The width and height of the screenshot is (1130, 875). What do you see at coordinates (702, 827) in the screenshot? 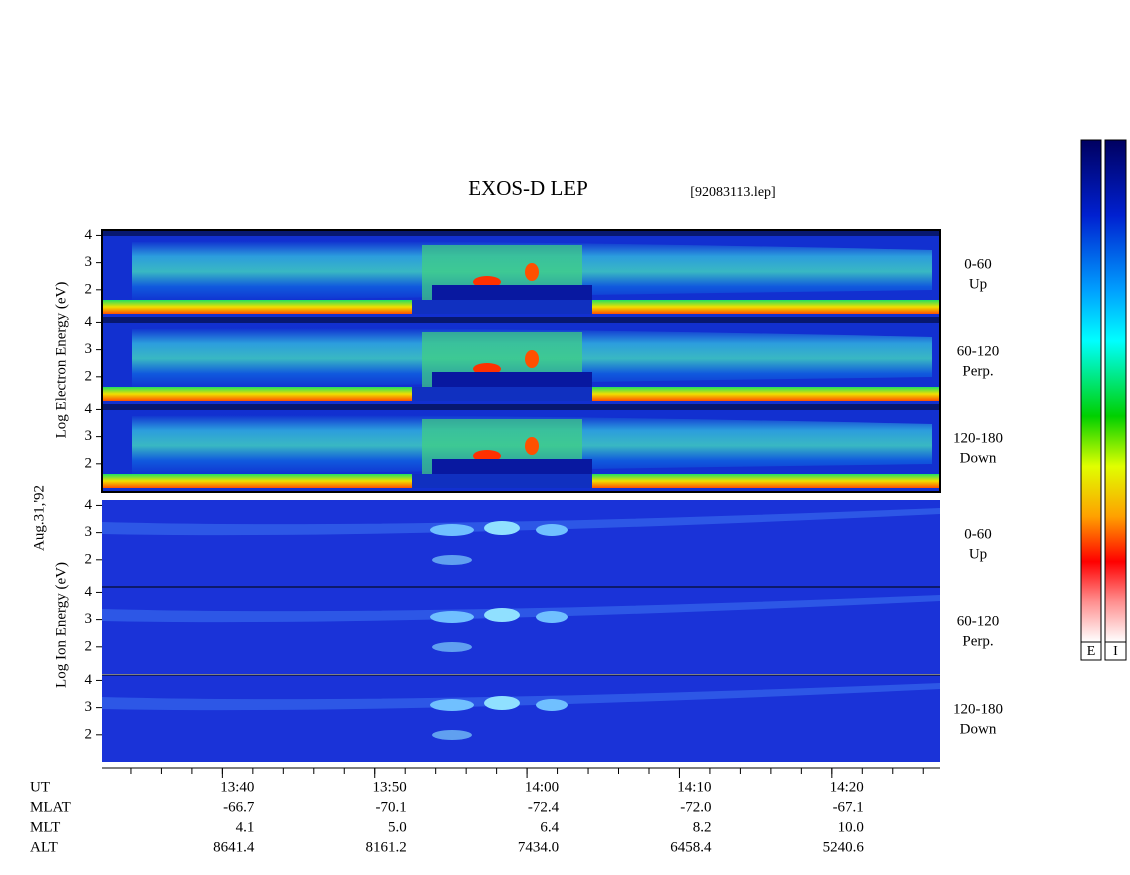
I see `ephemeris-value: 8.2` at bounding box center [702, 827].